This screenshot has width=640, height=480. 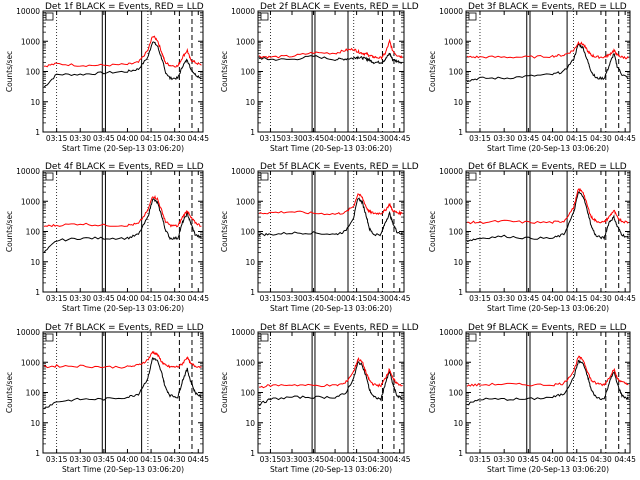 I want to click on panel-title: Det 8f BLACK = Events, RED = LLD, so click(x=339, y=328).